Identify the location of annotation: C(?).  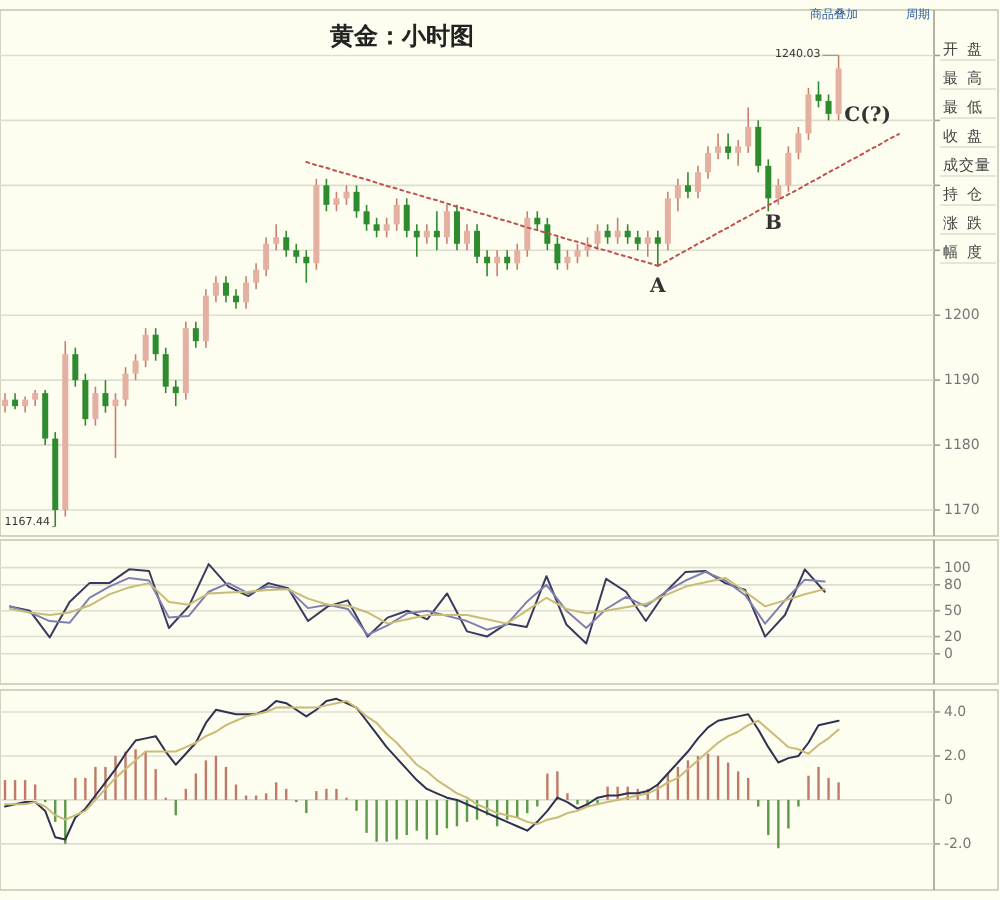
(867, 115).